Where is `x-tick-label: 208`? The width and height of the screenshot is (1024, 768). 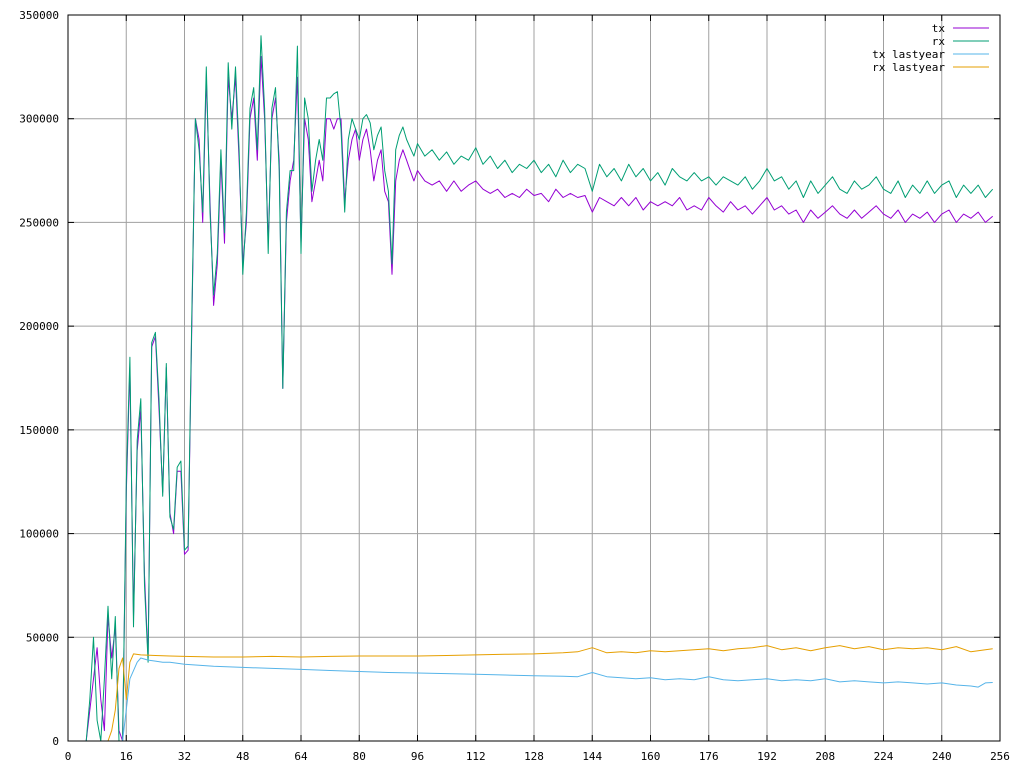
x-tick-label: 208 is located at coordinates (825, 756).